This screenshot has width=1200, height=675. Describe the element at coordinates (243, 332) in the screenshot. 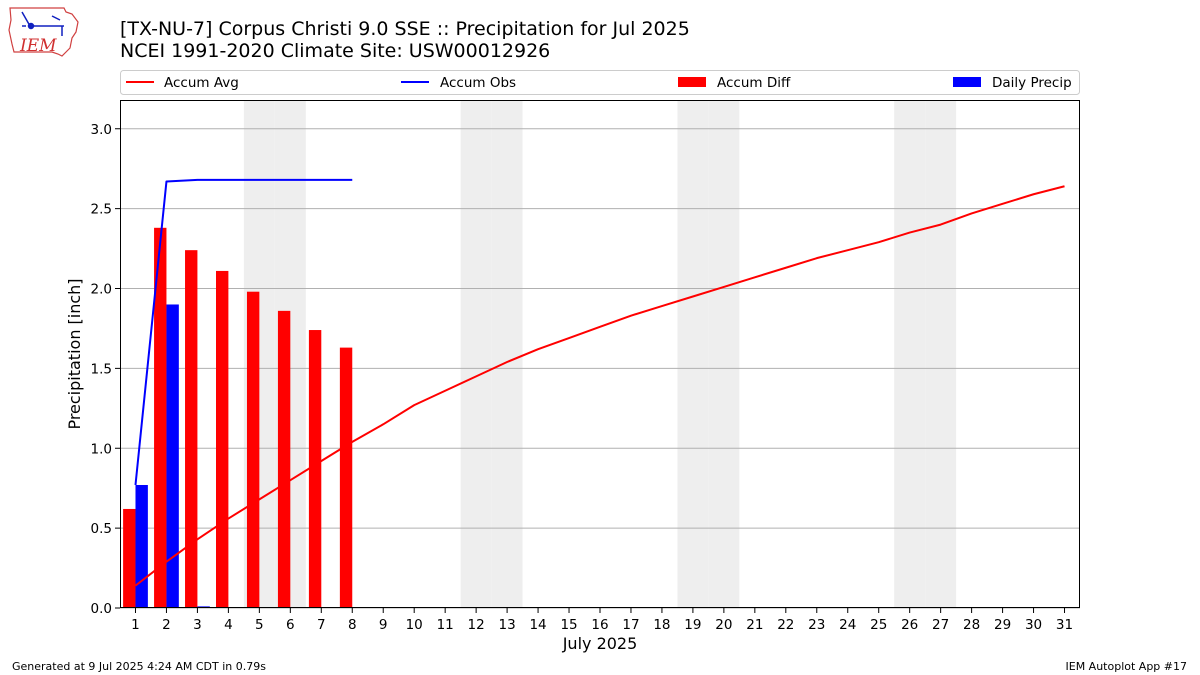

I see `accum-obs-line` at that location.